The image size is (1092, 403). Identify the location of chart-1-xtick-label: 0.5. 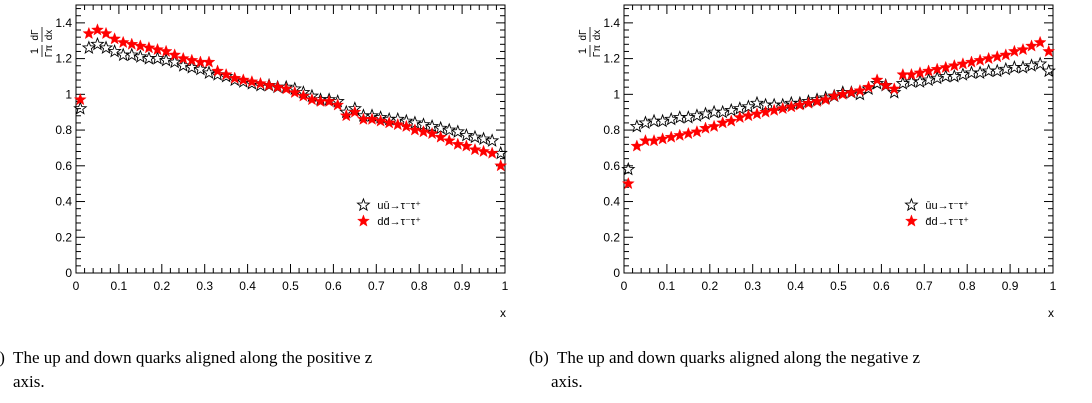
(838, 286).